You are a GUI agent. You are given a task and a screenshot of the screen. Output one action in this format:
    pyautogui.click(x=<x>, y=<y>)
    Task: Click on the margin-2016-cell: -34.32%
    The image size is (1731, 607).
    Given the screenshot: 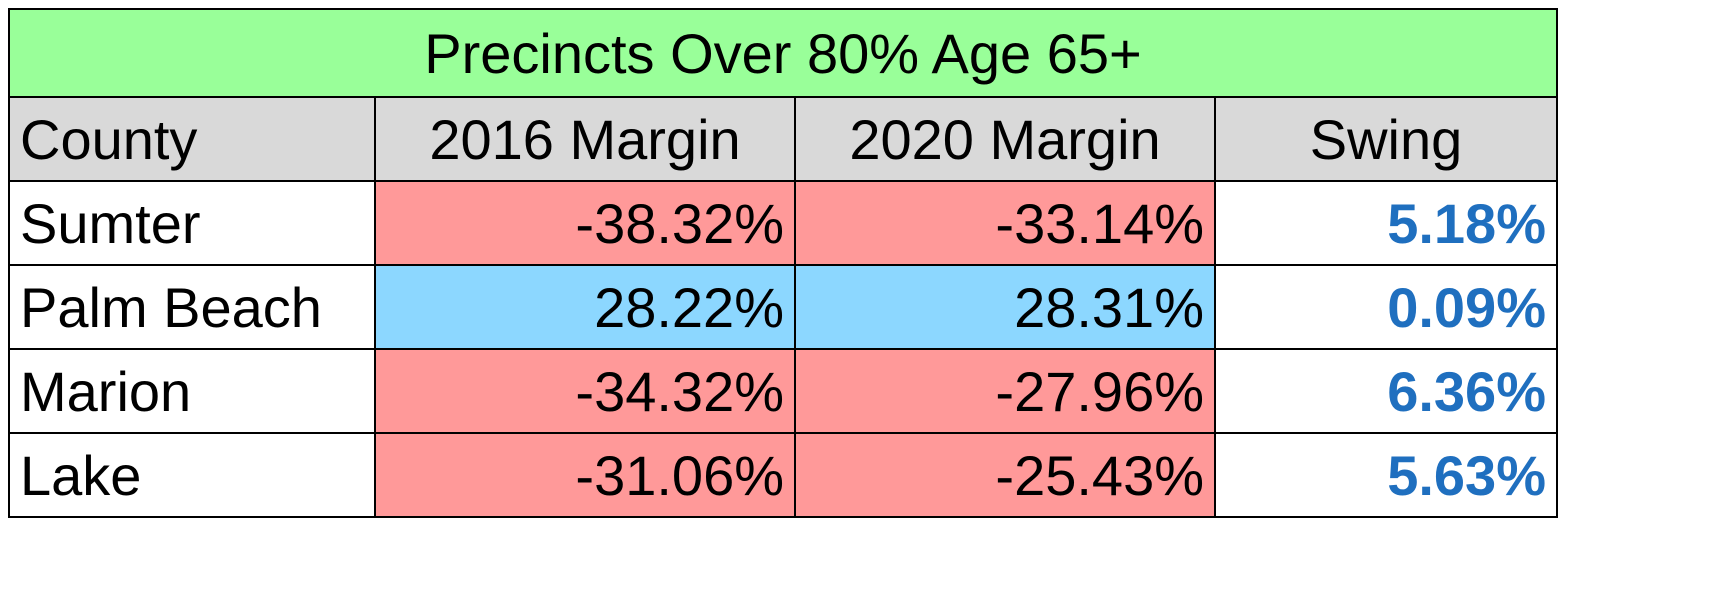 What is the action you would take?
    pyautogui.click(x=585, y=391)
    